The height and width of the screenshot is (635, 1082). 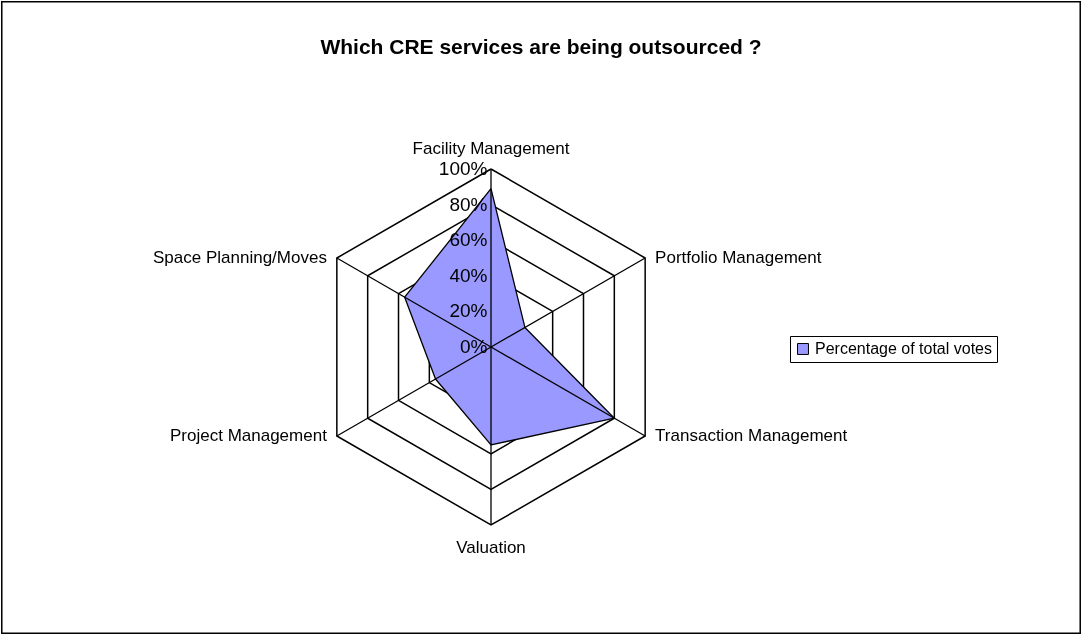 What do you see at coordinates (463, 168) in the screenshot?
I see `y-tick-label: 100%` at bounding box center [463, 168].